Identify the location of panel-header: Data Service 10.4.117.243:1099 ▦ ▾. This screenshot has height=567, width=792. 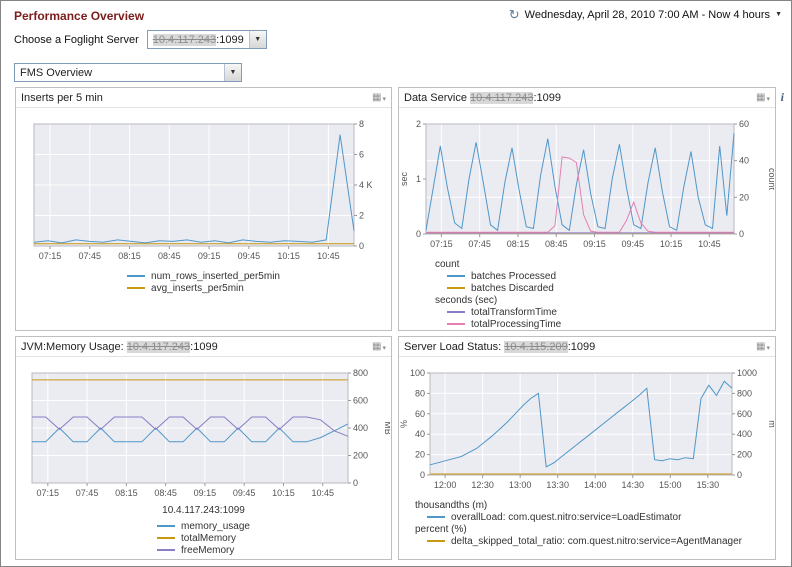
(587, 98).